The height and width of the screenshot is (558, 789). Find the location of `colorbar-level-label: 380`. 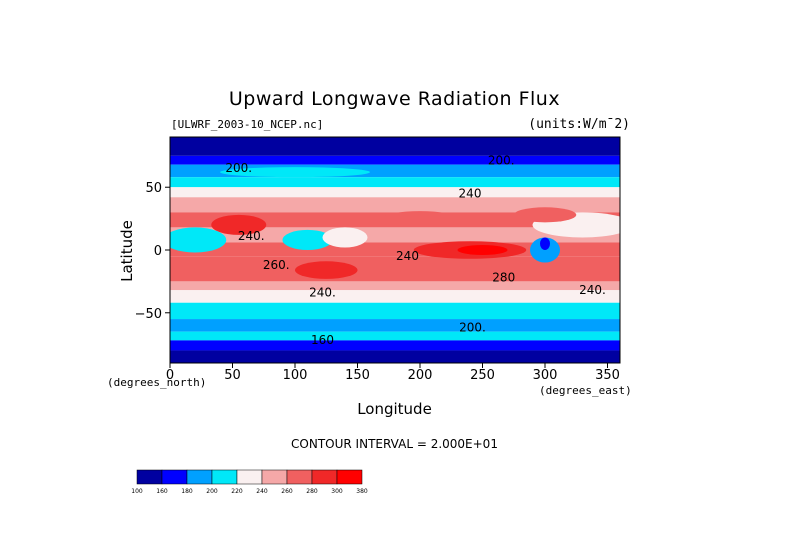

colorbar-level-label: 380 is located at coordinates (362, 491).